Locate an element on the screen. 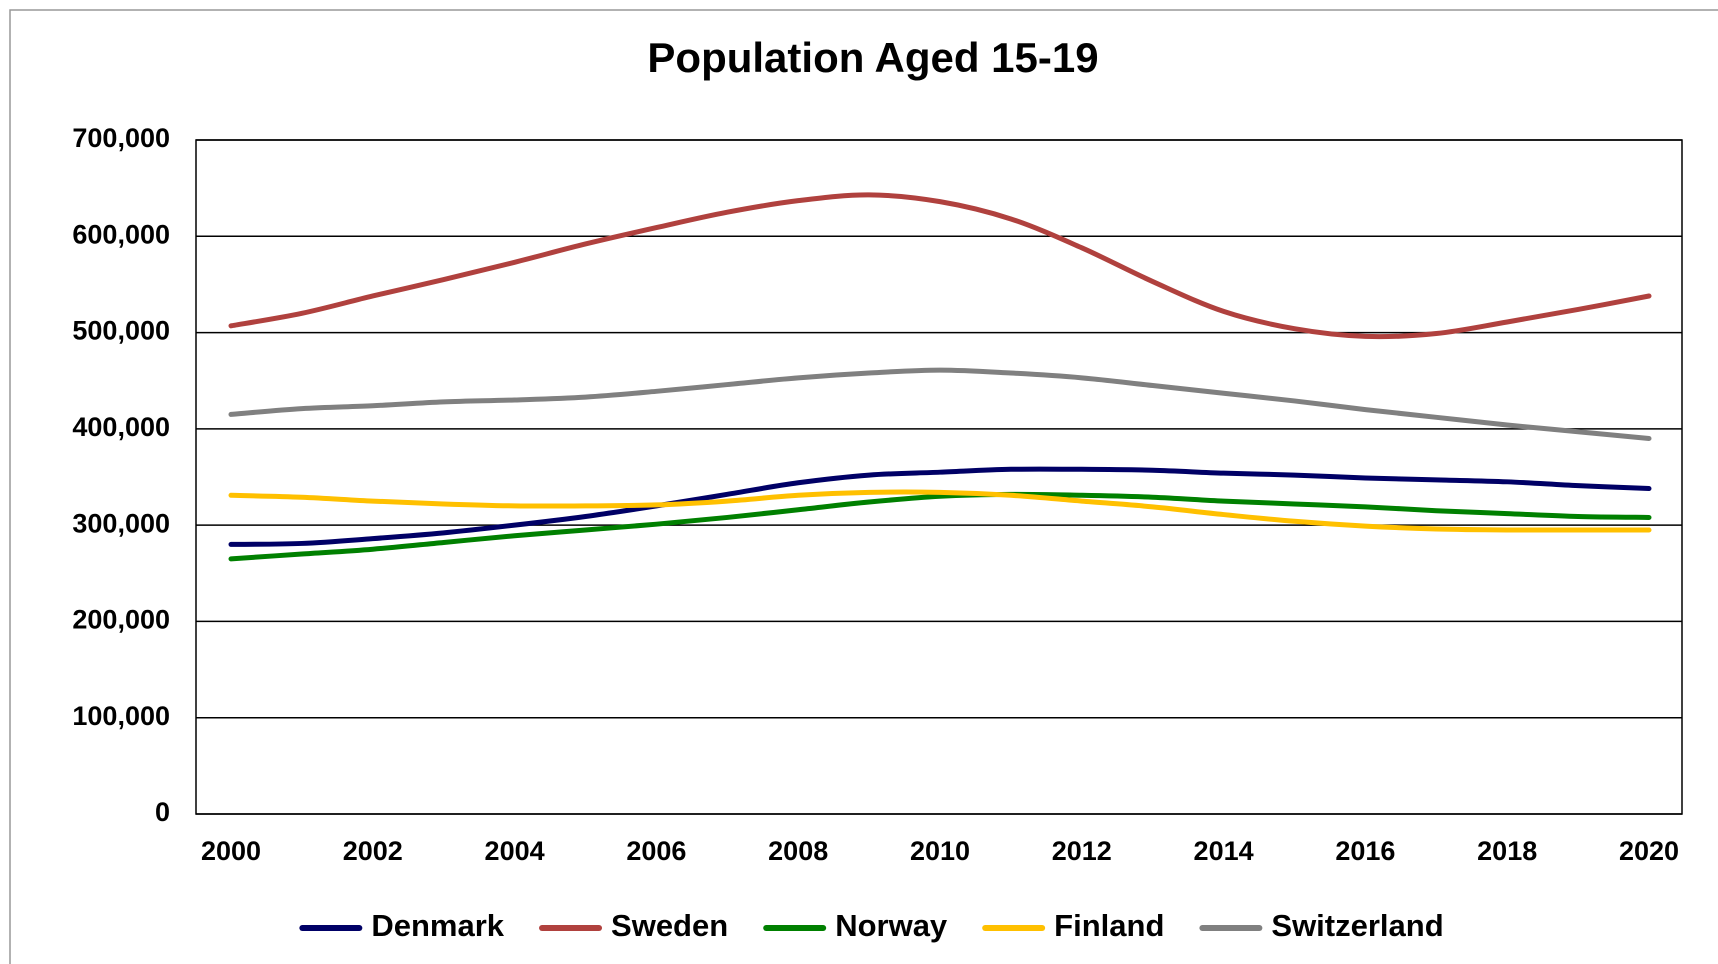 Image resolution: width=1718 pixels, height=964 pixels. x-tick-label: 2014 is located at coordinates (1224, 851).